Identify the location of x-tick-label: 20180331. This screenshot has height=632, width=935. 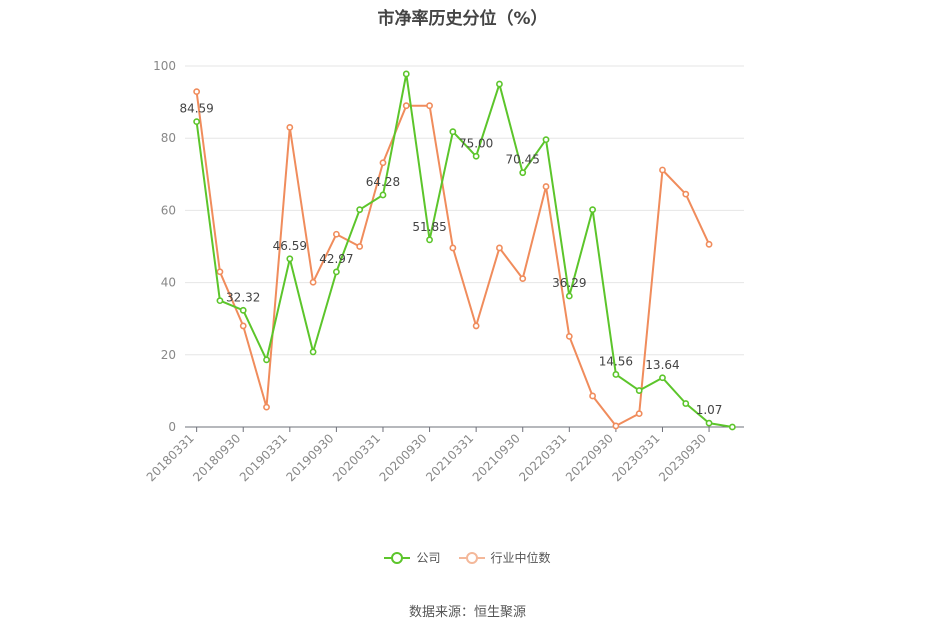
(170, 457).